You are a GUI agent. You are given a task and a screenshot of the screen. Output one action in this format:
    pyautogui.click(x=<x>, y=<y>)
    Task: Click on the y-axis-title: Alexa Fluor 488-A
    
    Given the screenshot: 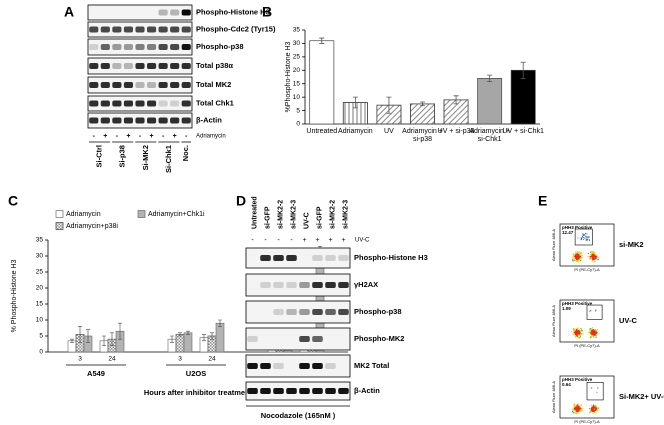 What is the action you would take?
    pyautogui.click(x=553, y=245)
    